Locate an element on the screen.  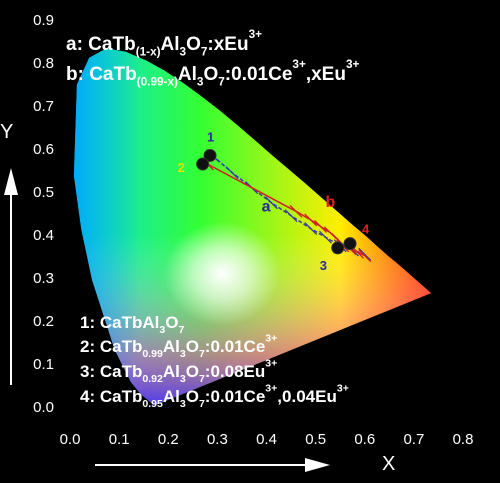
series-b-legend-part: :0.01Ce is located at coordinates (259, 74).